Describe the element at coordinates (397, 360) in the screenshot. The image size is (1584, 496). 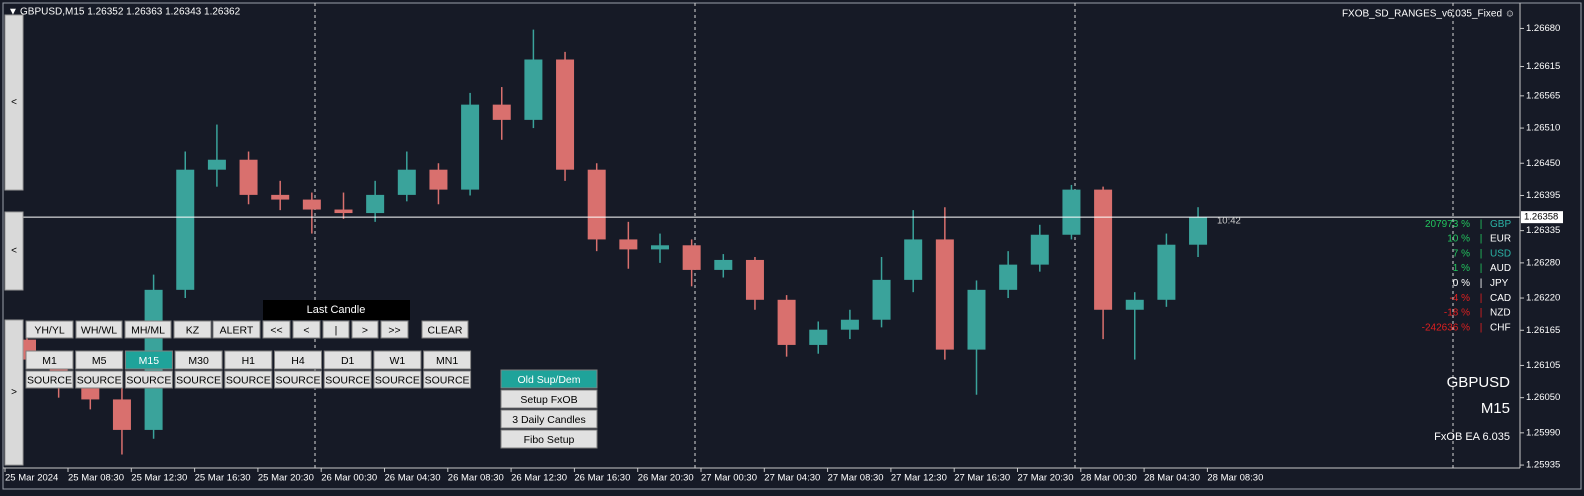
I see `timeframe-button: W1` at that location.